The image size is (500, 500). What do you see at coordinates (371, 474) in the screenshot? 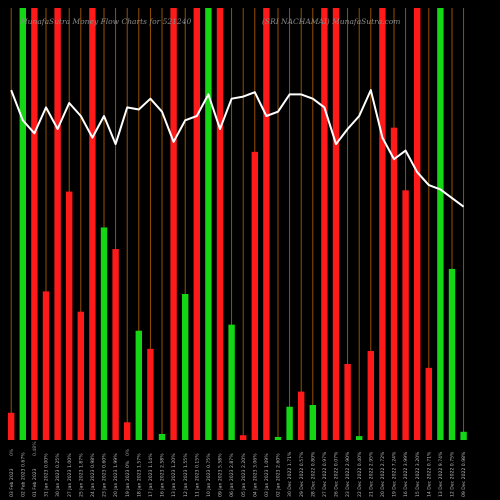
I see `x-tick-label: 21 Dec 2022 2.95%` at bounding box center [371, 474].